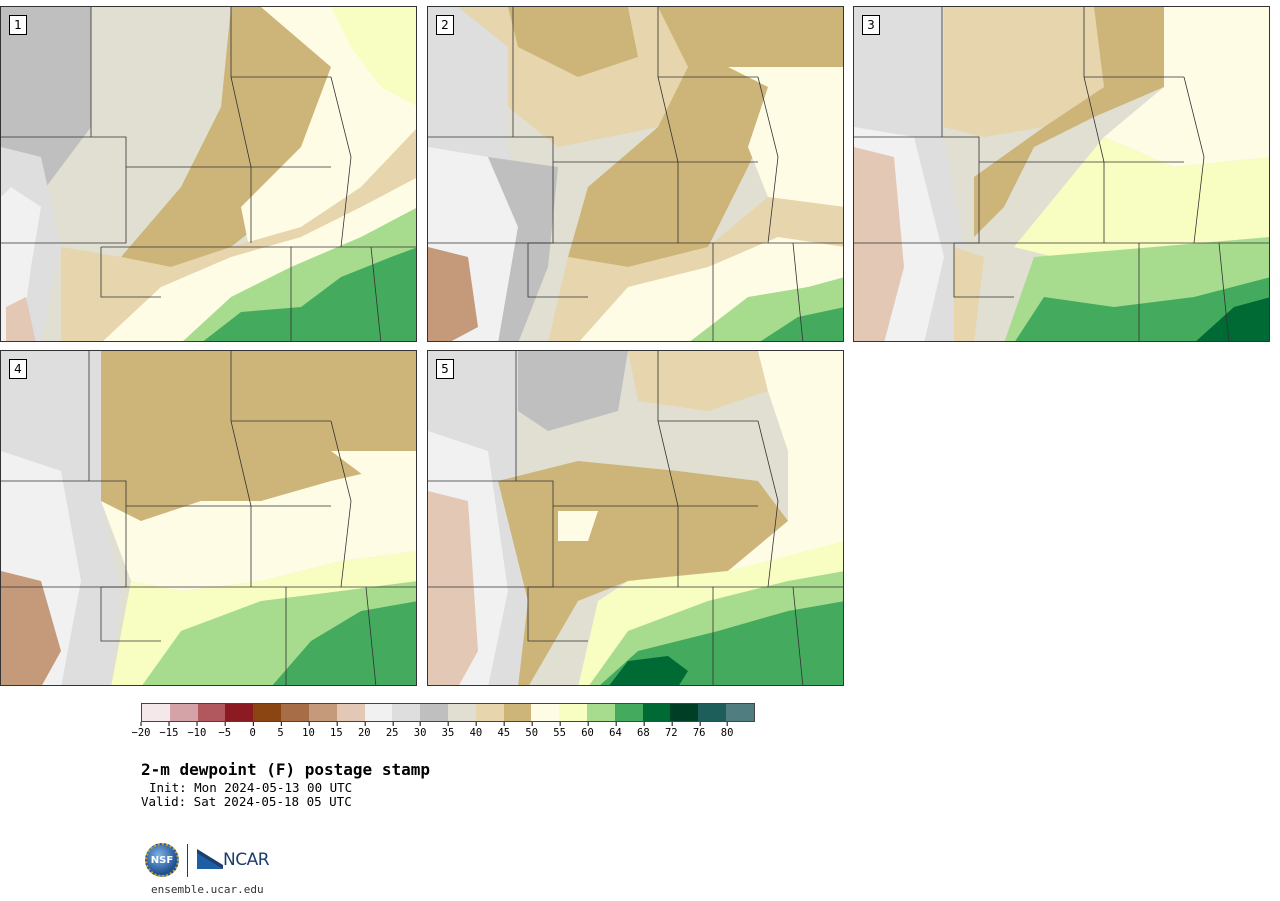 Image resolution: width=1280 pixels, height=901 pixels. What do you see at coordinates (251, 787) in the screenshot?
I see `init-time: Init: Mon 2024-05-13 00 UTC` at bounding box center [251, 787].